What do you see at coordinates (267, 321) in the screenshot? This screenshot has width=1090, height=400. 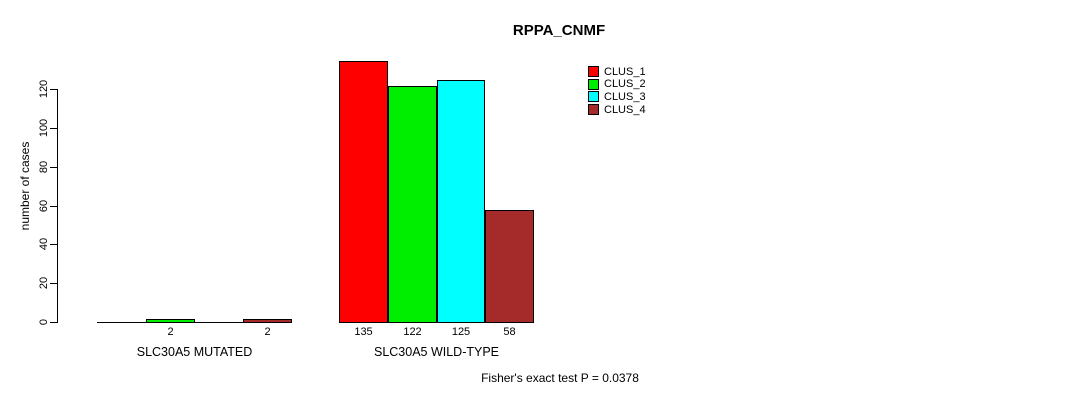 I see `bar-clus_4-mutated` at bounding box center [267, 321].